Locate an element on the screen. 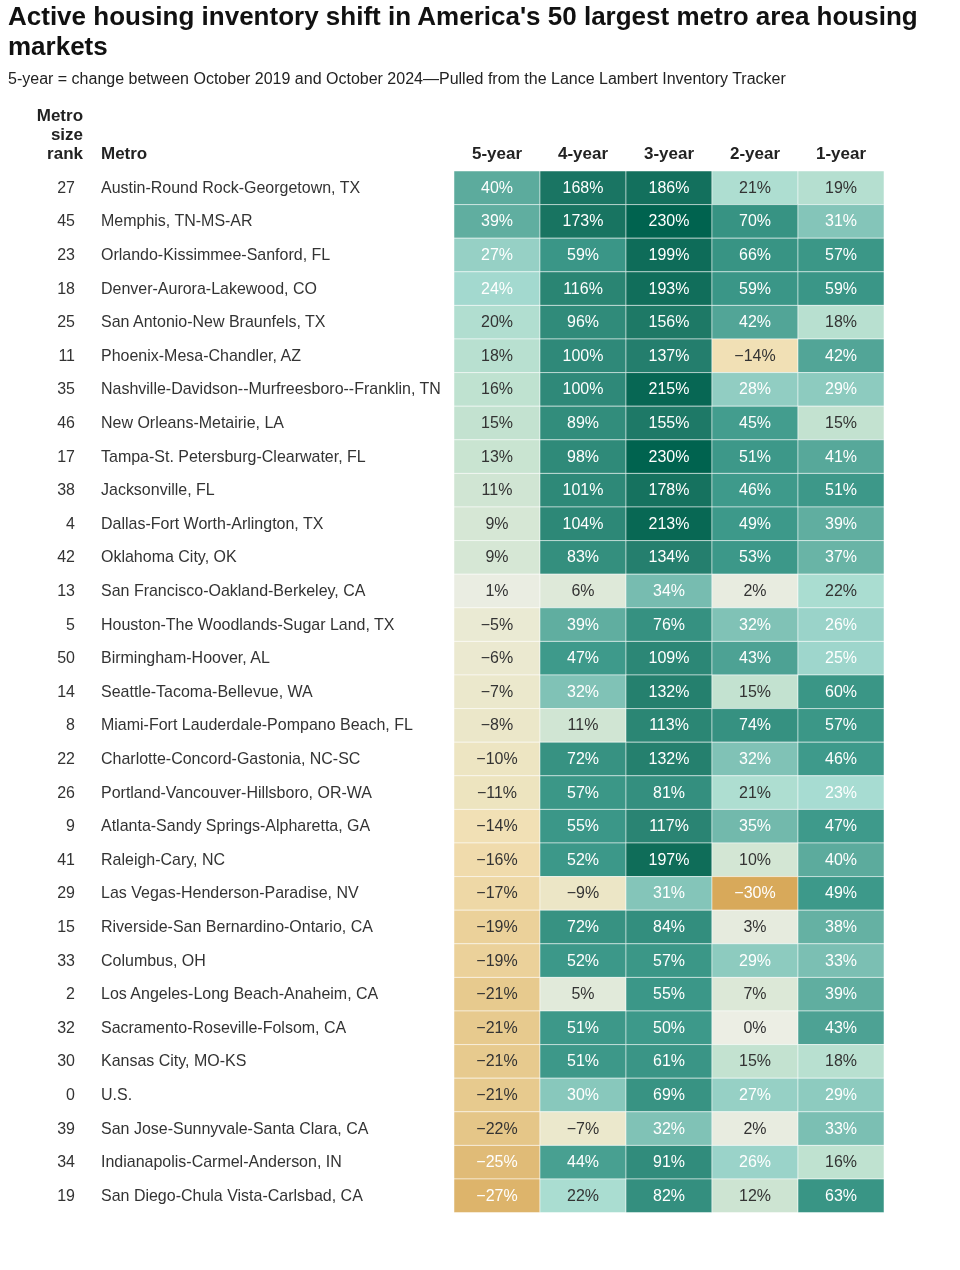  y-tick-label: Sacramento-Roseville-Folsom, CA is located at coordinates (224, 1027).